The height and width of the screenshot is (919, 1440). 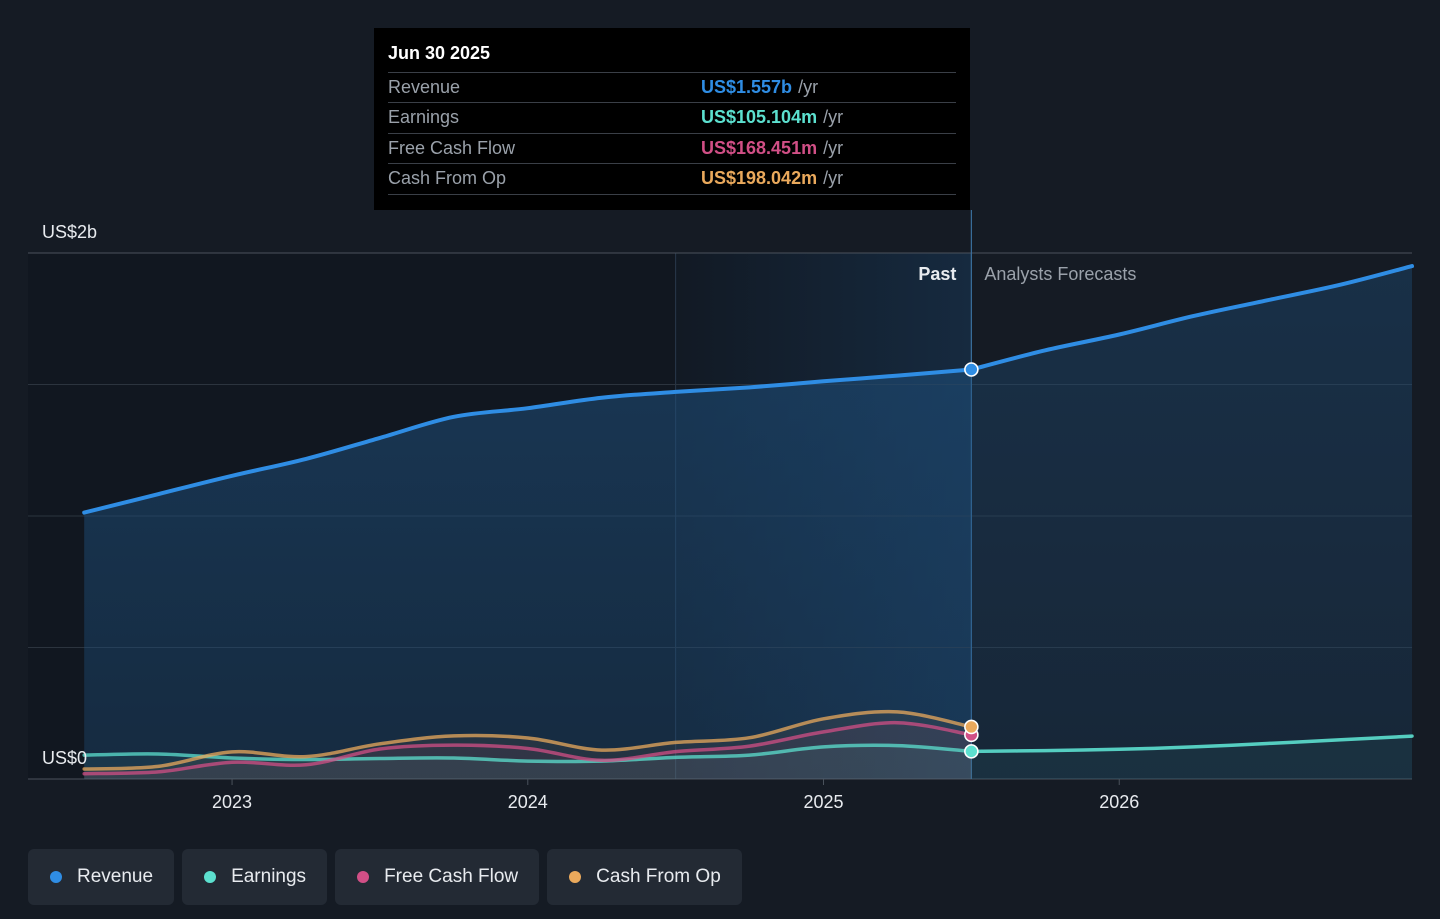 I want to click on tooltip-value-text: US$105.104m, so click(x=759, y=117).